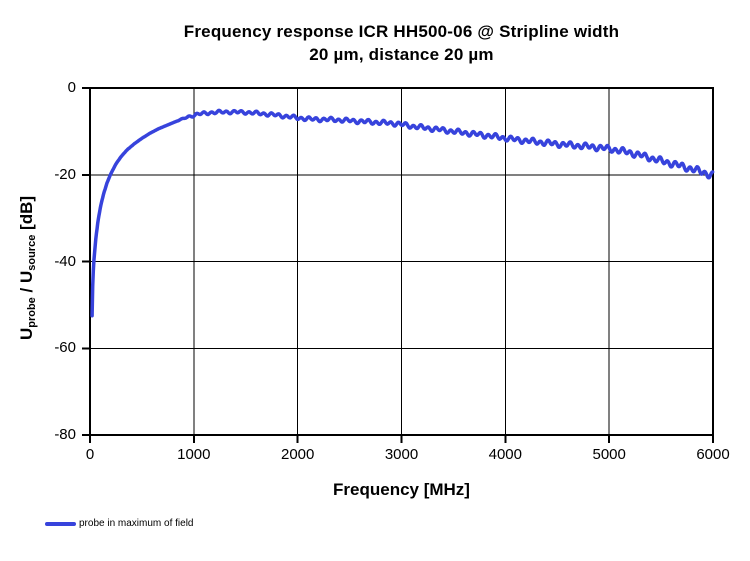 The width and height of the screenshot is (750, 561). What do you see at coordinates (401, 54) in the screenshot?
I see `chart-title-line2: 20 µm, distance 20 µm` at bounding box center [401, 54].